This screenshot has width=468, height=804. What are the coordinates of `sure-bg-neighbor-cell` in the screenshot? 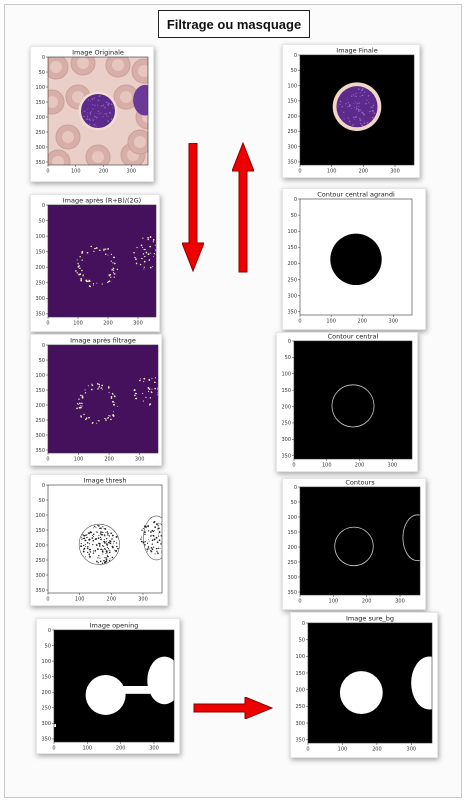 It's located at (421, 683).